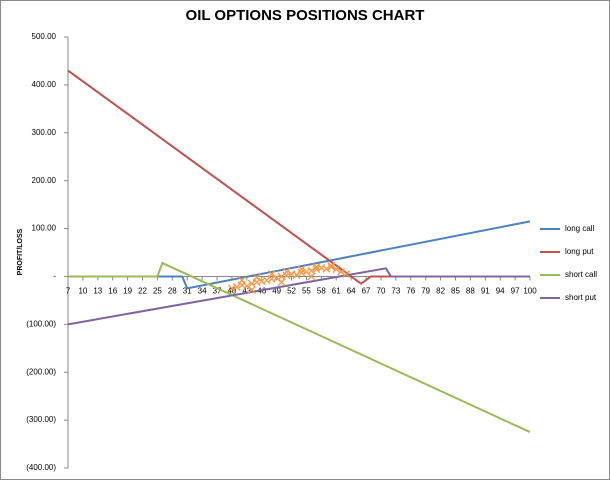 The image size is (610, 480). Describe the element at coordinates (336, 291) in the screenshot. I see `x-tick-label: 61` at that location.